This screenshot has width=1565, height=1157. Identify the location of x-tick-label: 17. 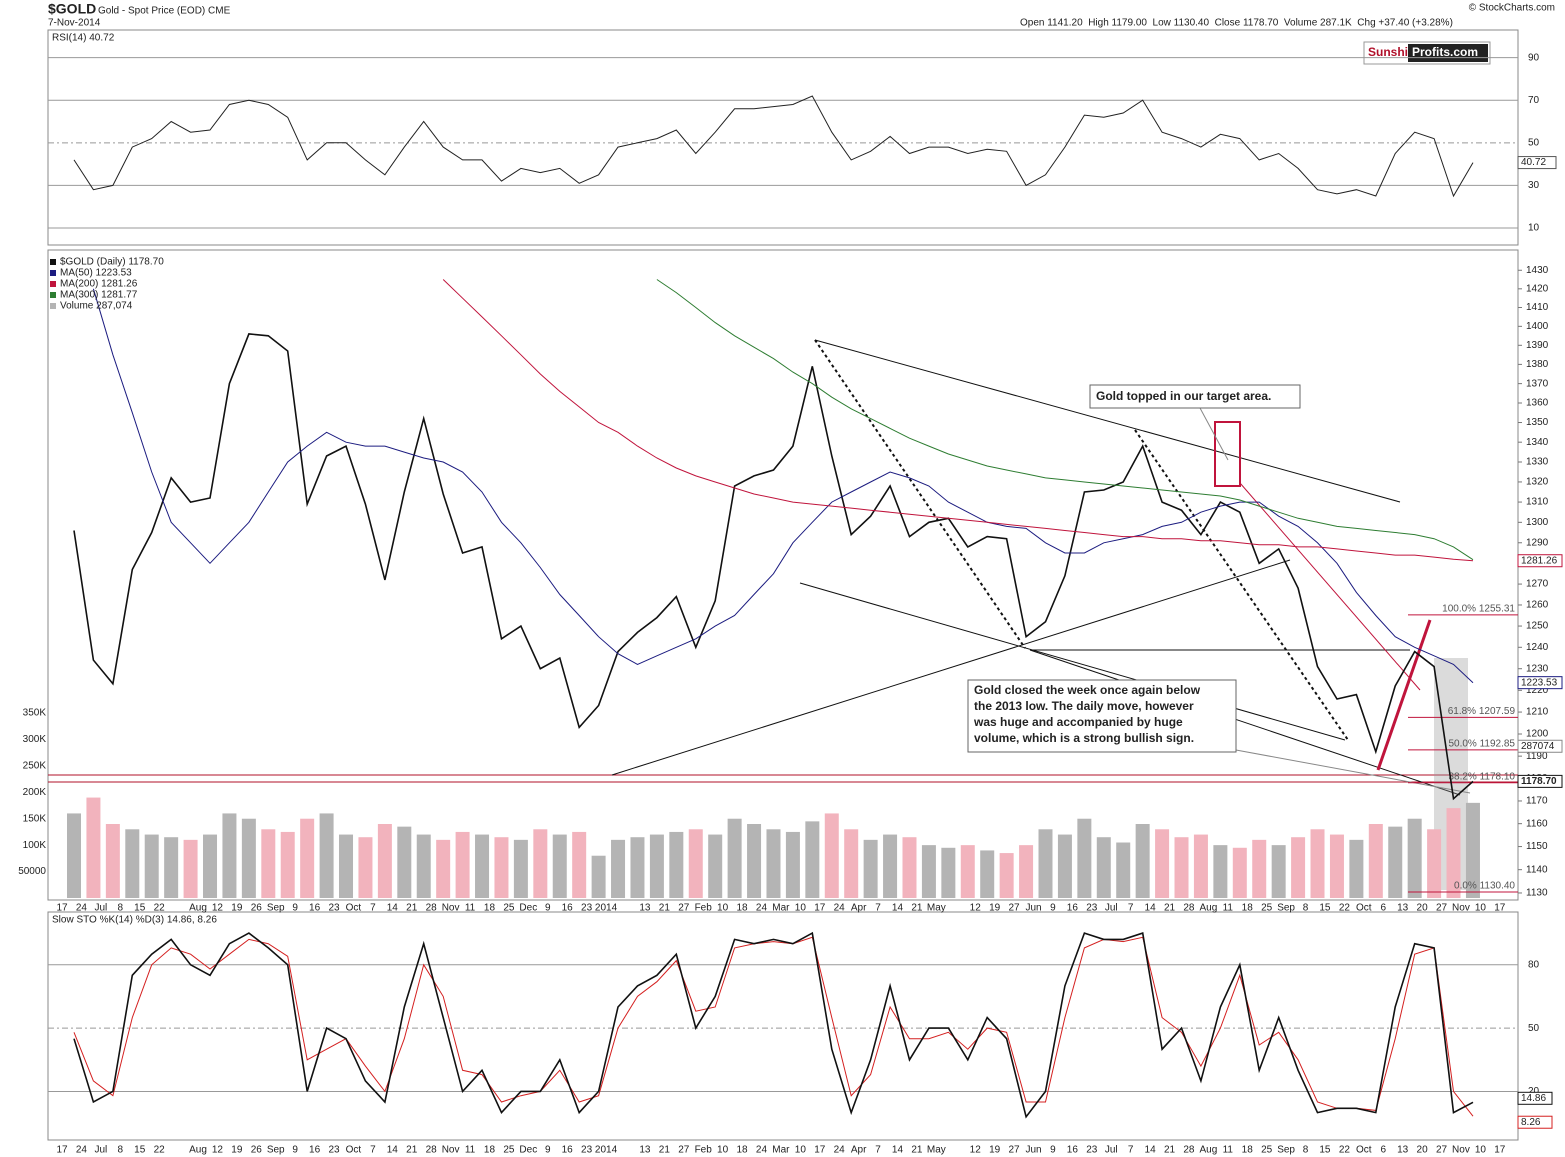
(820, 908).